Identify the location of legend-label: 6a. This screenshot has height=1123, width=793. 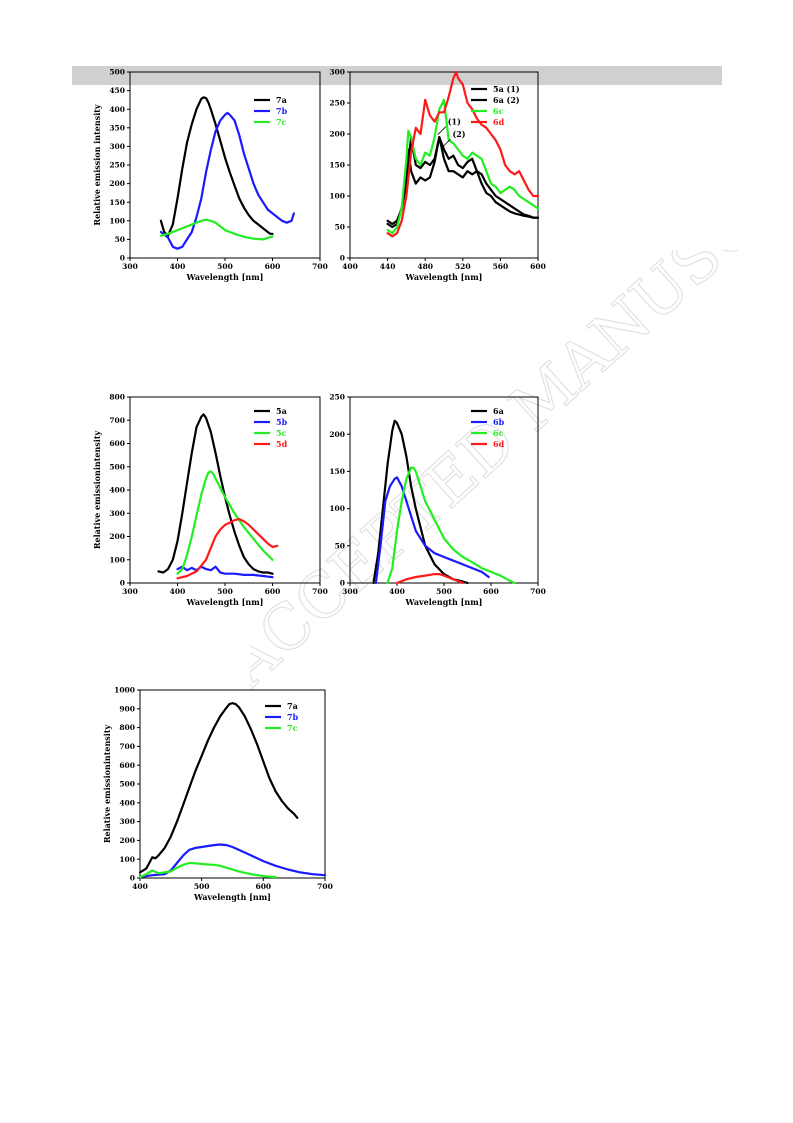
(498, 411).